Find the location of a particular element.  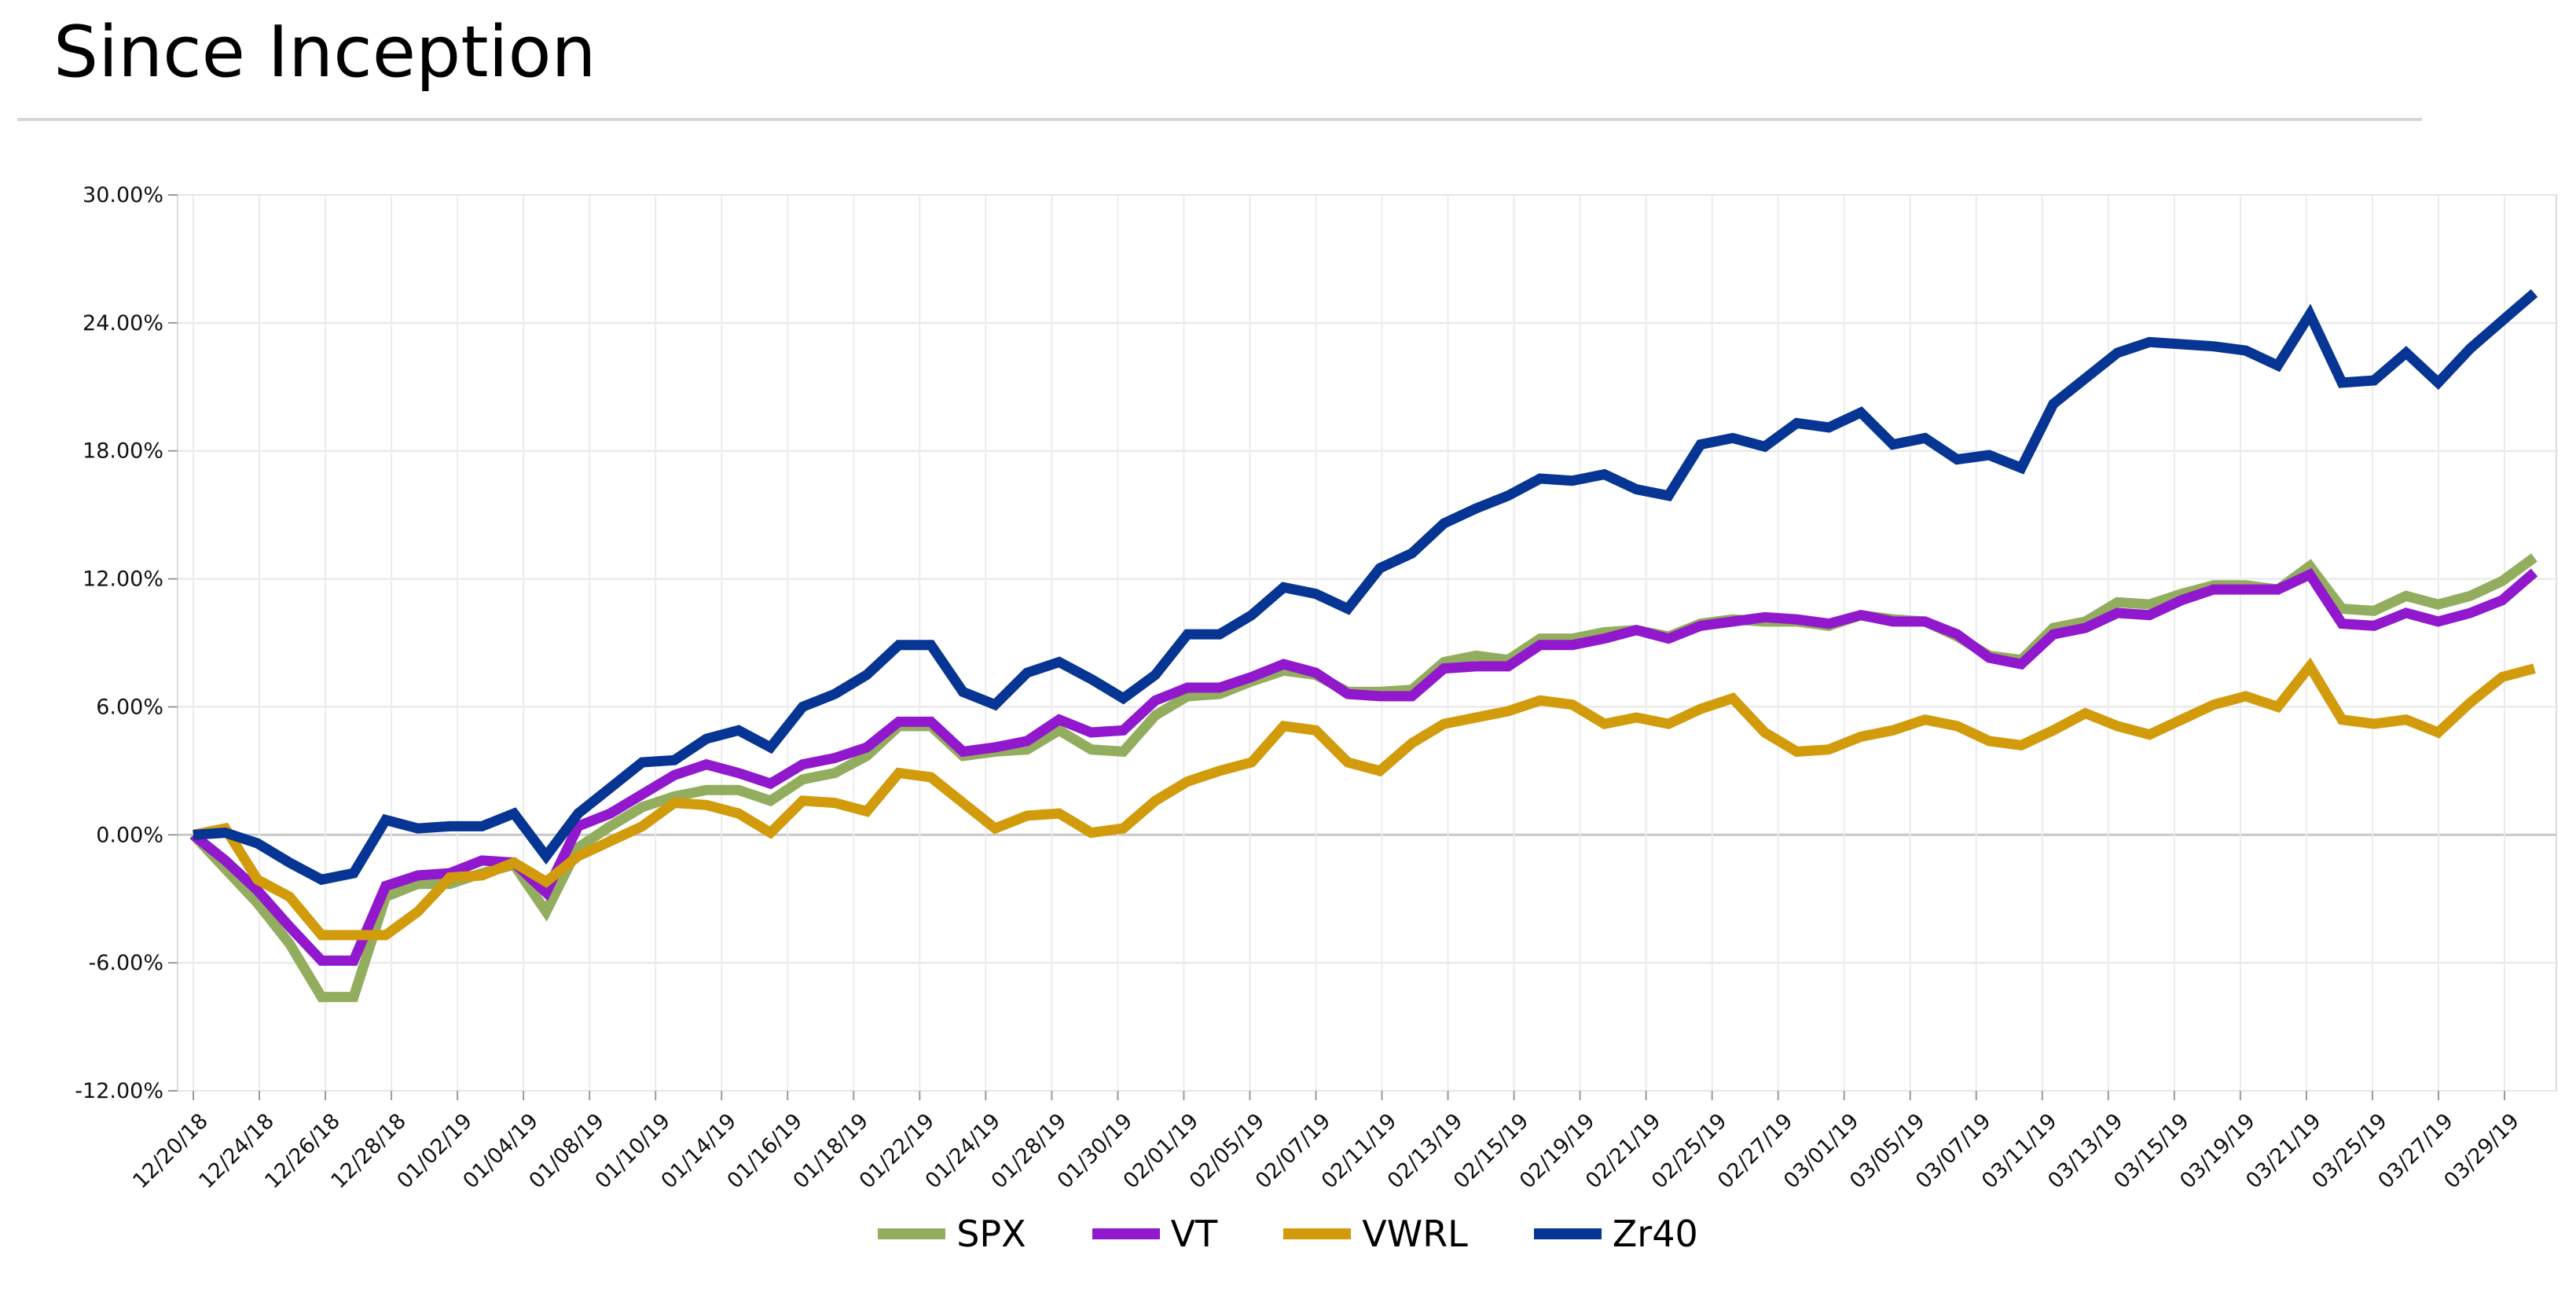

y-tick-label: 6.00% is located at coordinates (129, 707).